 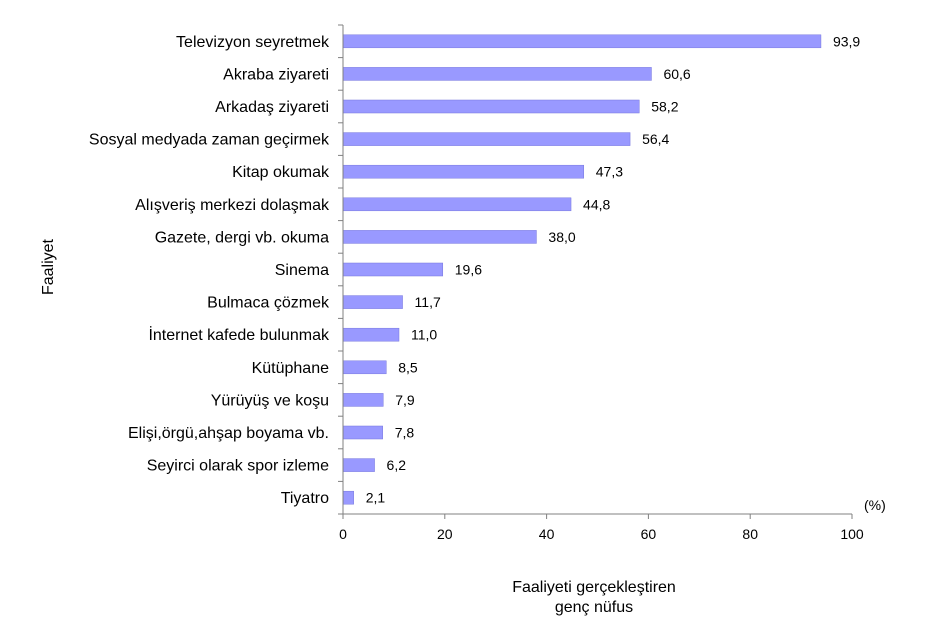 What do you see at coordinates (408, 367) in the screenshot?
I see `value-label: 8,5` at bounding box center [408, 367].